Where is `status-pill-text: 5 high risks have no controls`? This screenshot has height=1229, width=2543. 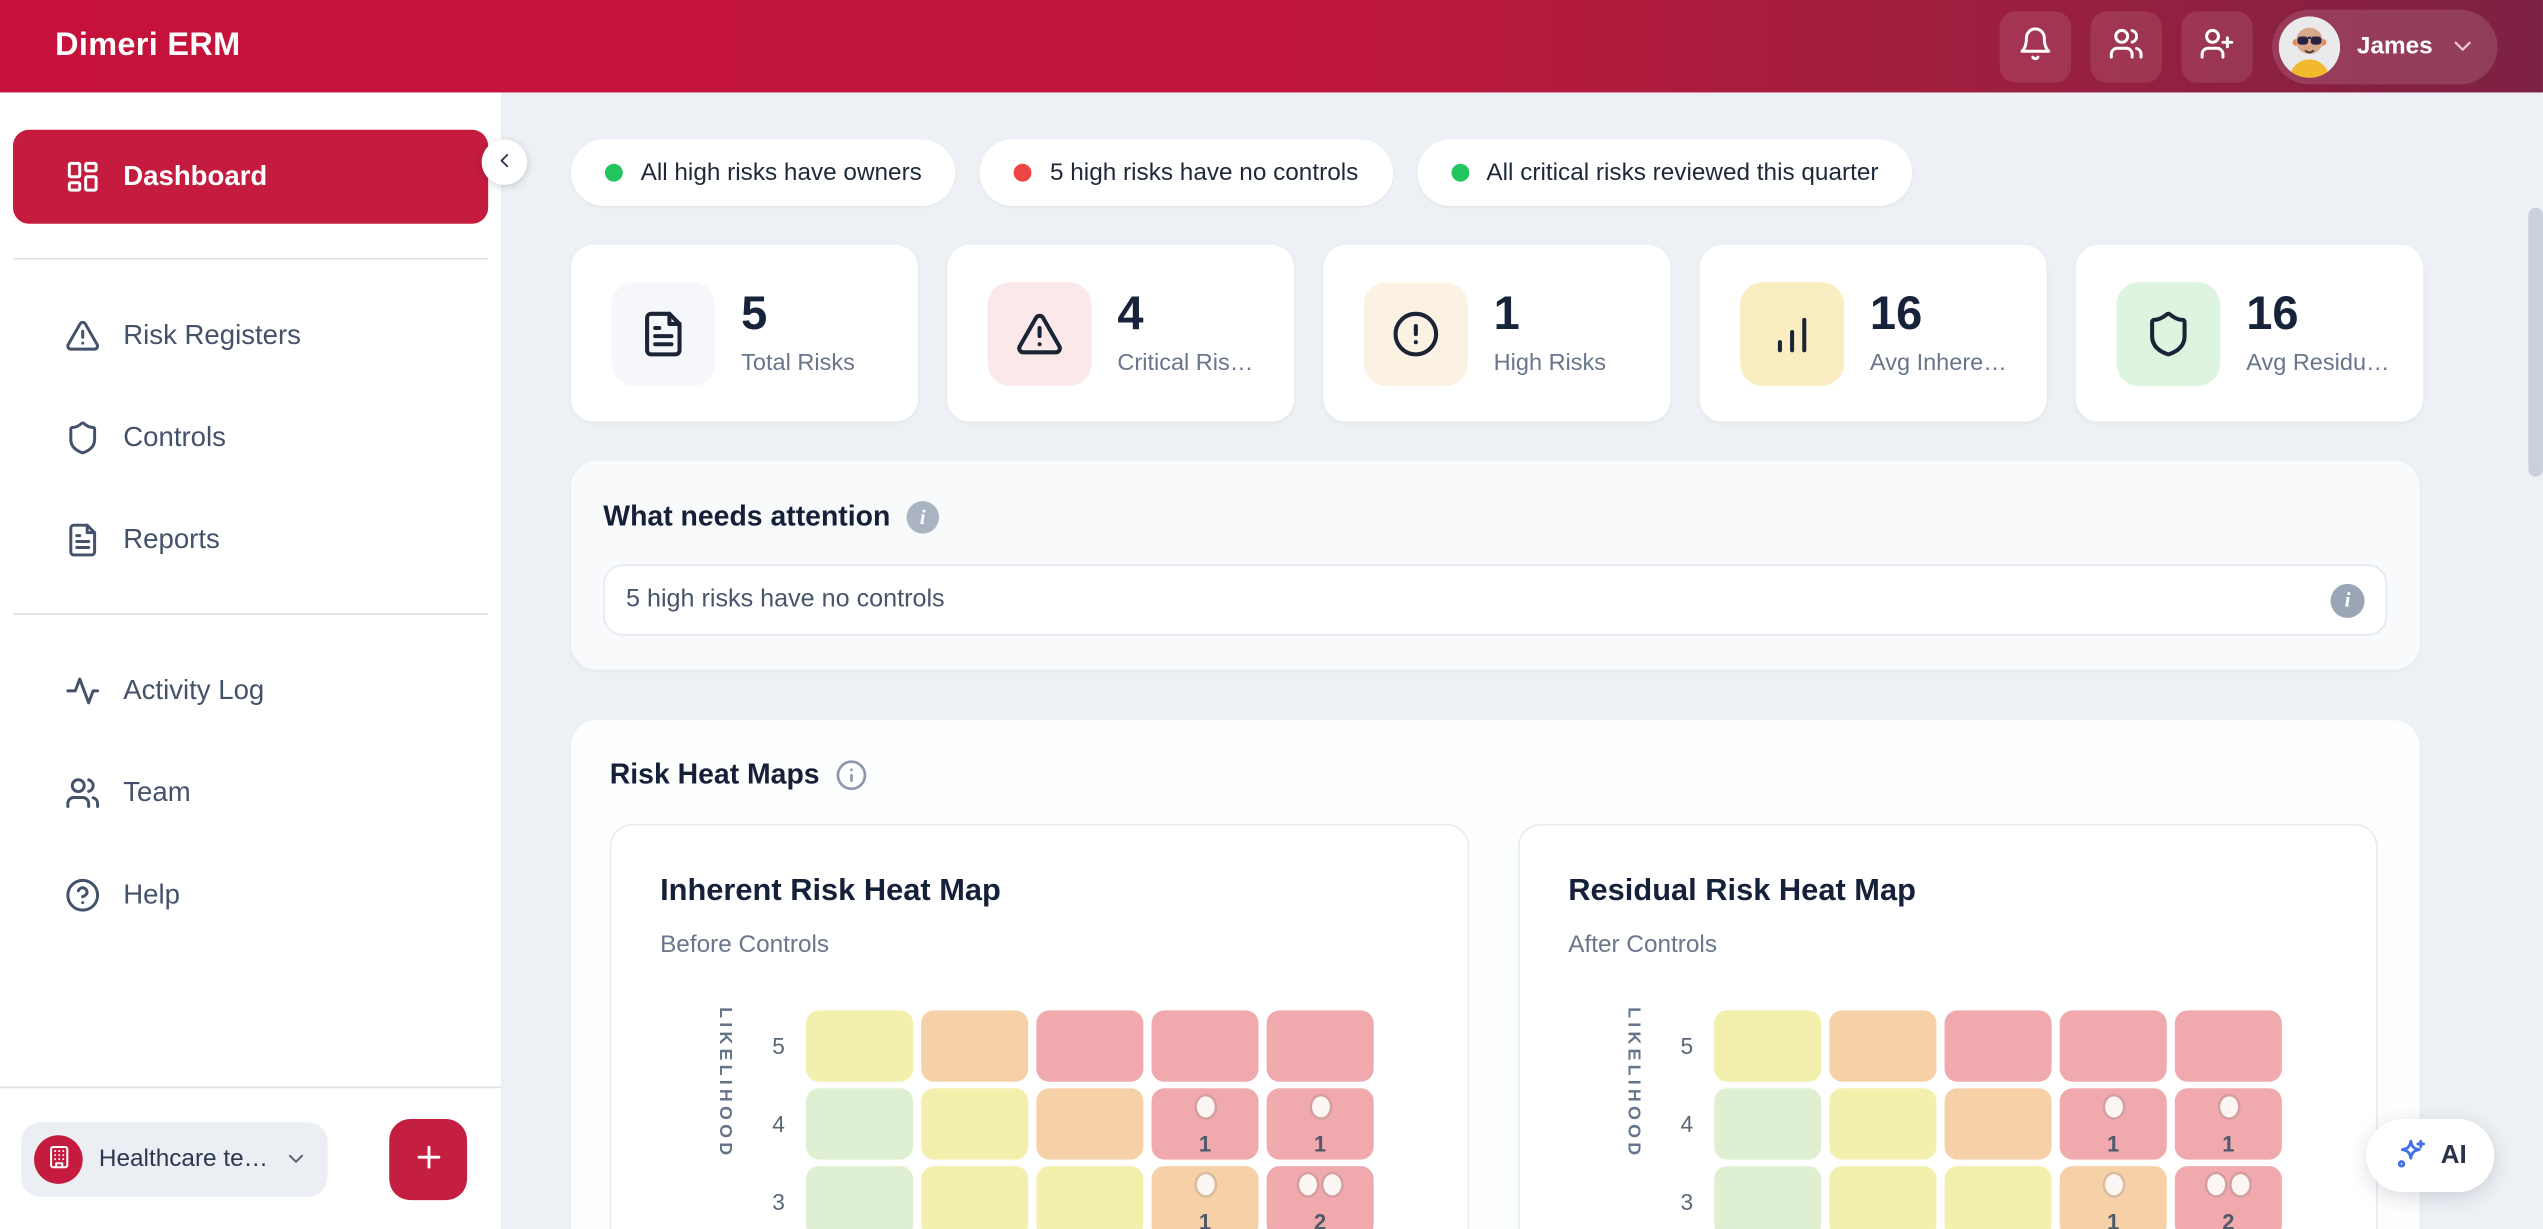
status-pill-text: 5 high risks have no controls is located at coordinates (1204, 172).